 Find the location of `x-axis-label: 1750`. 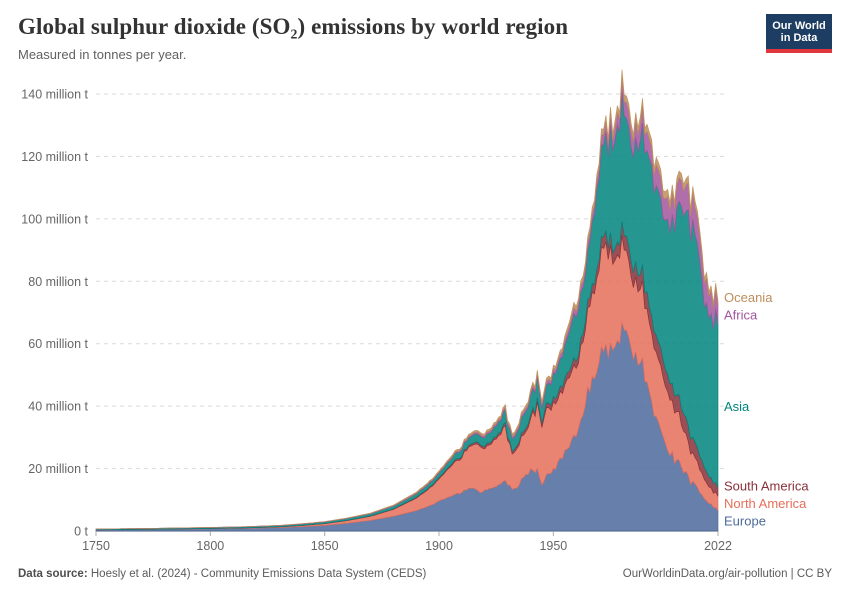

x-axis-label: 1750 is located at coordinates (96, 546).